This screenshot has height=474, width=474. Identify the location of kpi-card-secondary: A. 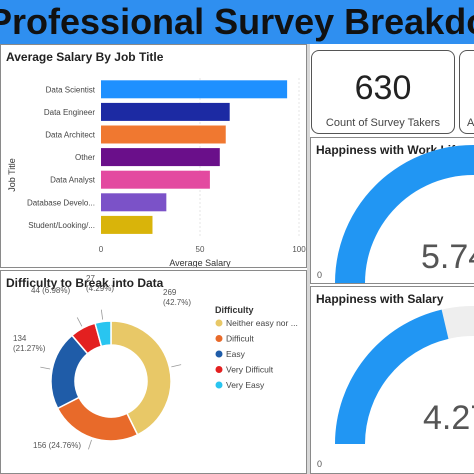
(466, 92).